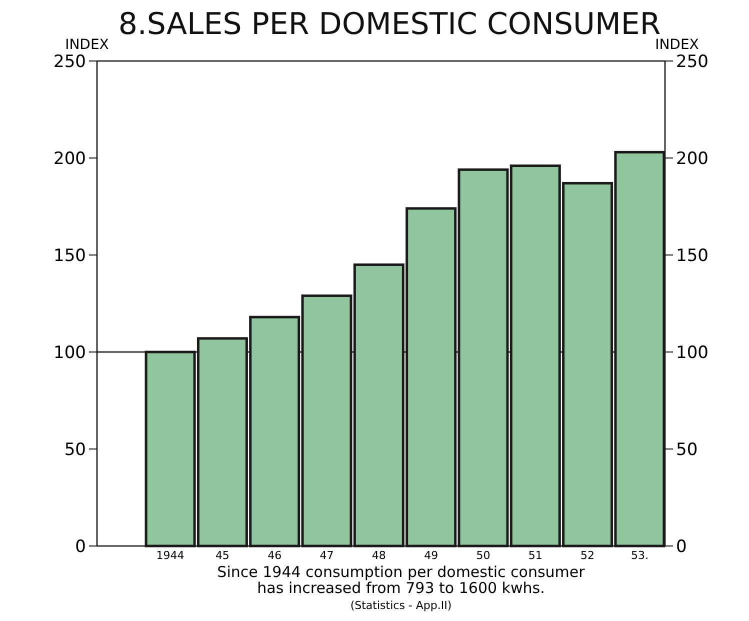 The height and width of the screenshot is (621, 749). What do you see at coordinates (87, 45) in the screenshot?
I see `y-axis-title: INDEX` at bounding box center [87, 45].